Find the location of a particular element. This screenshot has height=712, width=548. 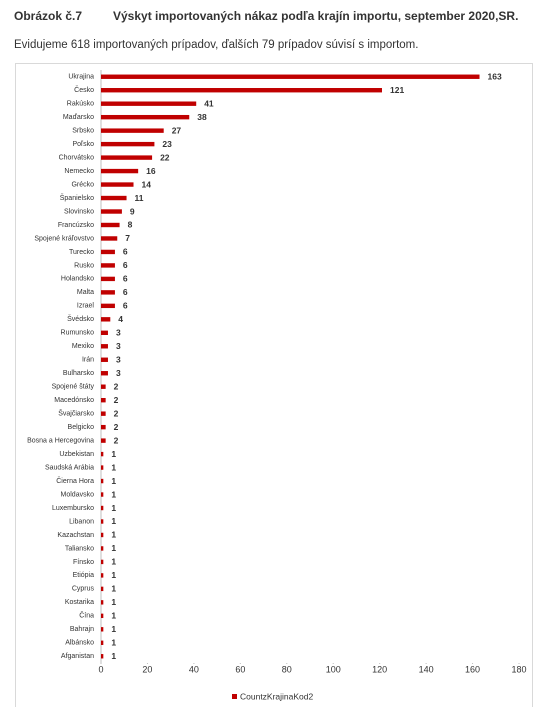

y-tick-label: Nemecko is located at coordinates (79, 171).